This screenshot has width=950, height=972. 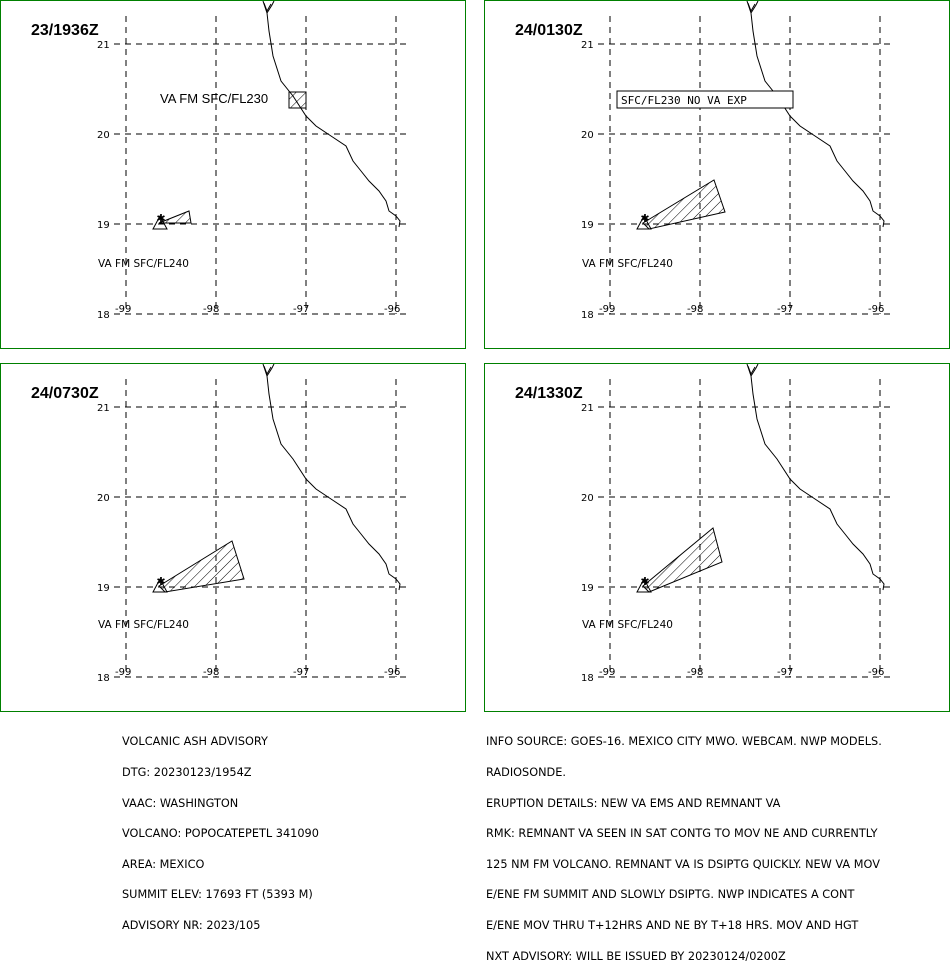 I want to click on advisory-line: RADIOSONDE., so click(x=526, y=772).